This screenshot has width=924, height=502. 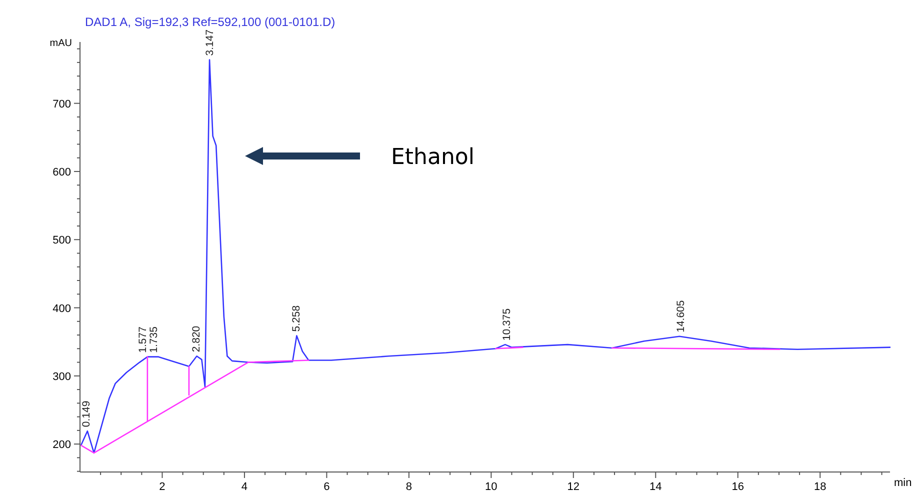 I want to click on x-tick-label: 4, so click(x=244, y=487).